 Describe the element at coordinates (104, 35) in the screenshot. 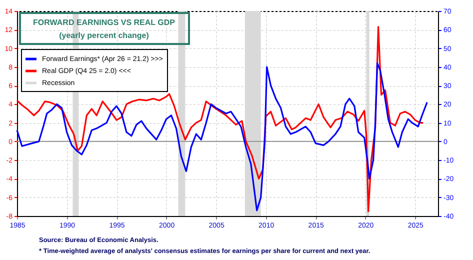

I see `text: (yearly percent change)` at that location.